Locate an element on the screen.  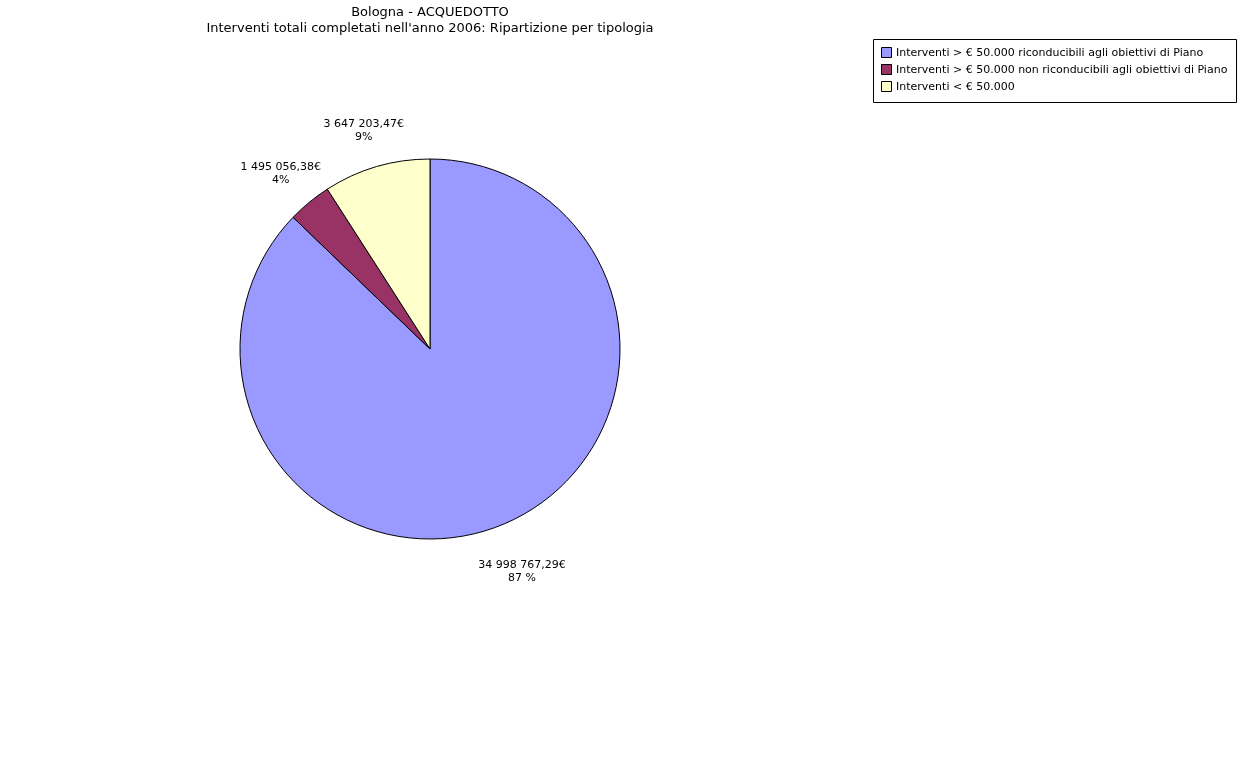
chart-title: Bologna - ACQUEDOTTO is located at coordinates (430, 11).